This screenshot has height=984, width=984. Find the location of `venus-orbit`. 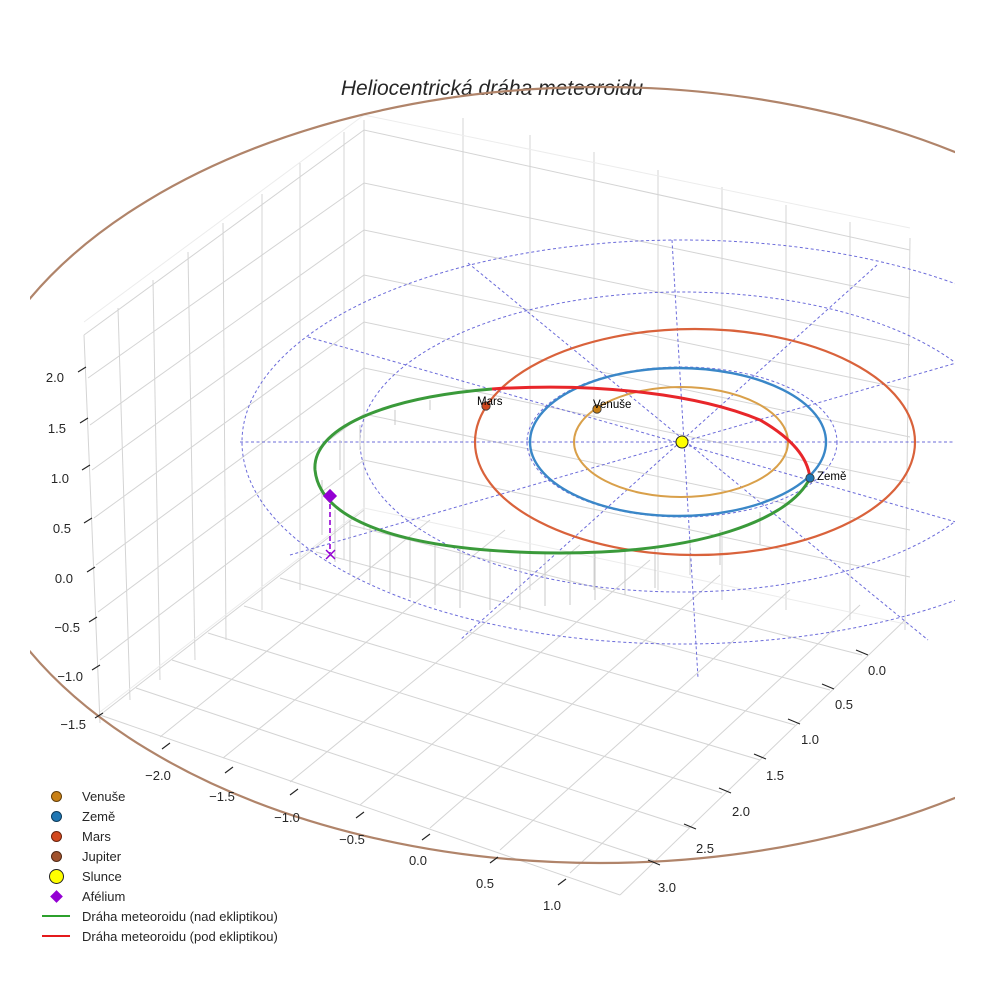

venus-orbit is located at coordinates (681, 442).